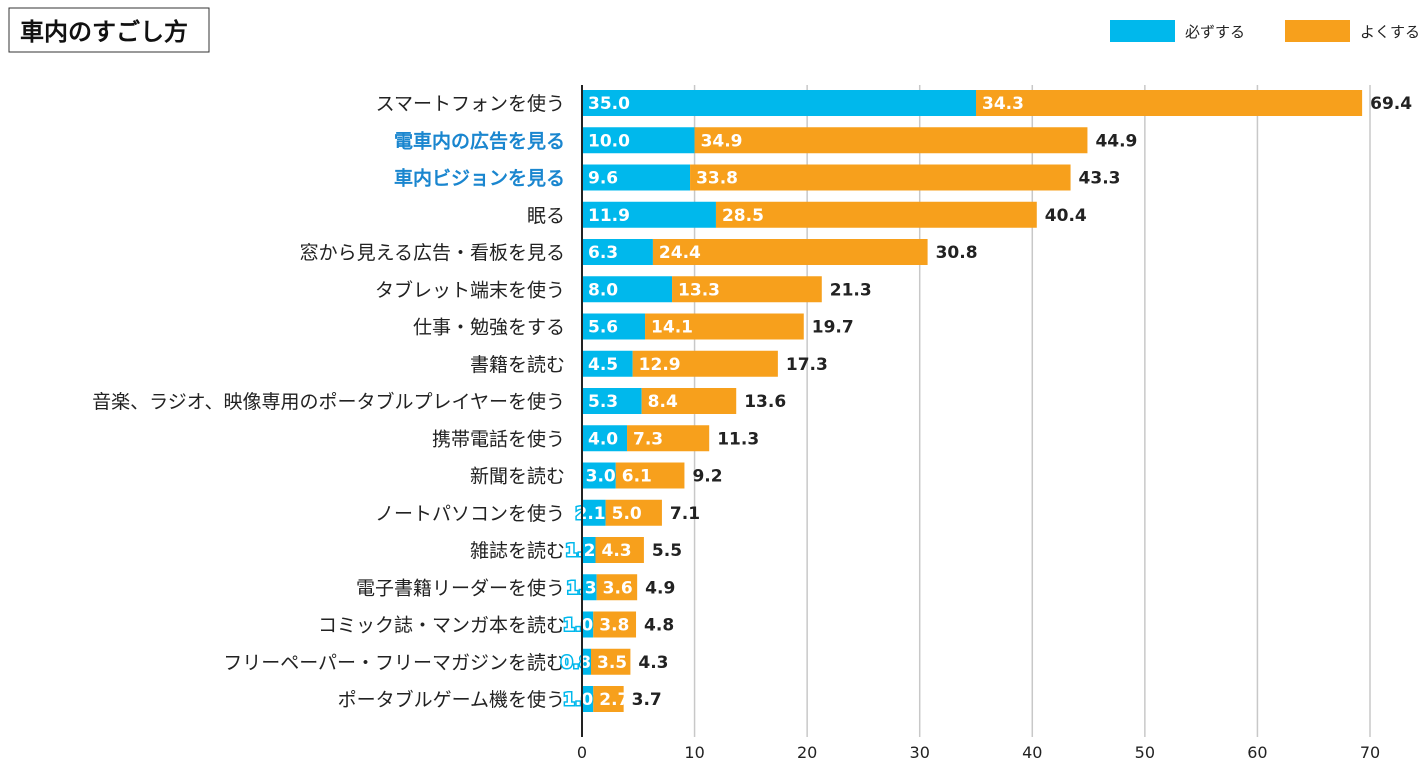 This screenshot has width=1422, height=769. What do you see at coordinates (807, 365) in the screenshot?
I see `total-label: 17.3` at bounding box center [807, 365].